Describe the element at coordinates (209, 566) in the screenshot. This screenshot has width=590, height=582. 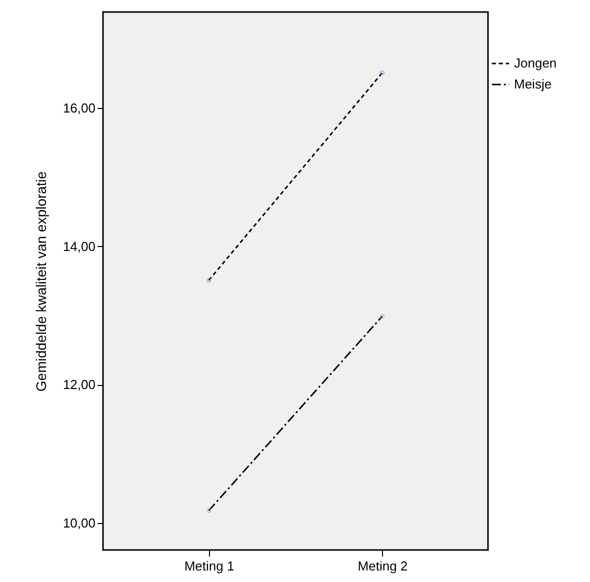
I see `x-tick-label: Meting 1` at that location.